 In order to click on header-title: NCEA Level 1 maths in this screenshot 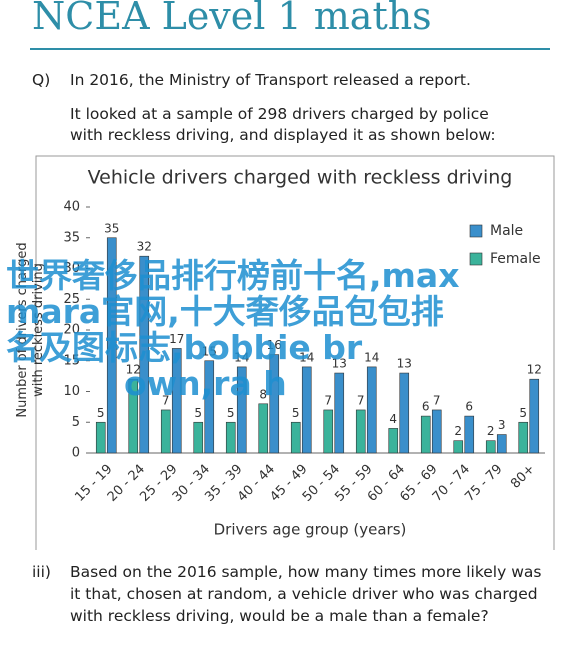, I will do `click(232, 19)`.